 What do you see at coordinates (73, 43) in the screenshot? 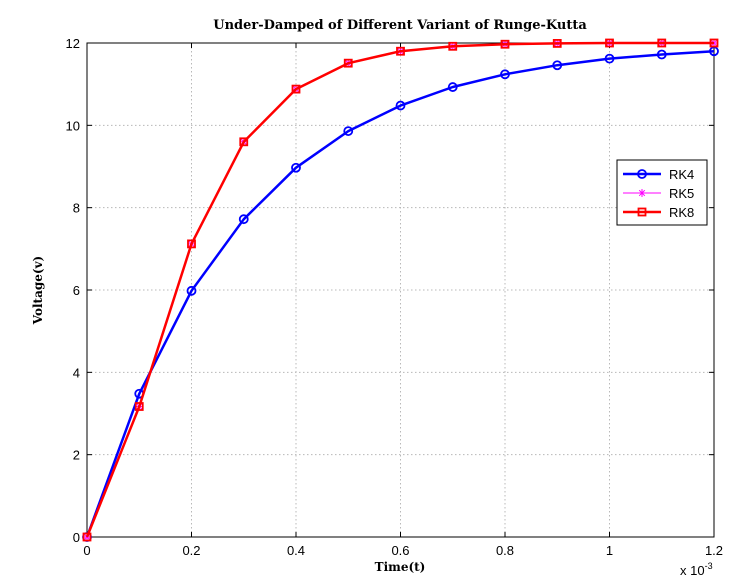
I see `y-tick-label: 12` at bounding box center [73, 43].